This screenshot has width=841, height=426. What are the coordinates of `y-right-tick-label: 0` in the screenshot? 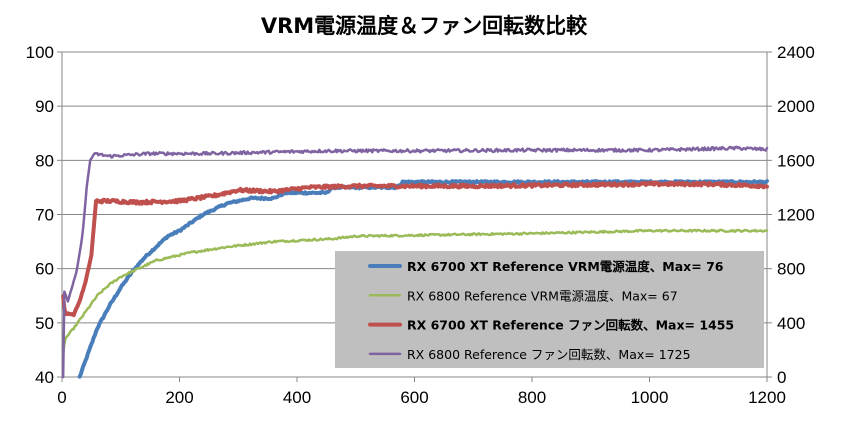 It's located at (781, 377).